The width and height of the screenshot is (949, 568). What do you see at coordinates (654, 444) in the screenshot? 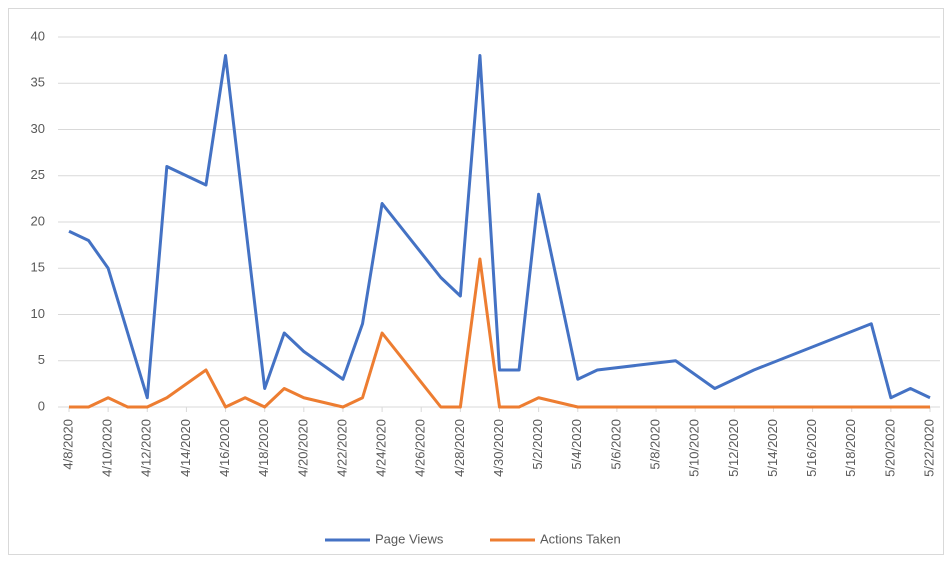
I see `x-tick-label: 5/8/2020` at bounding box center [654, 444].